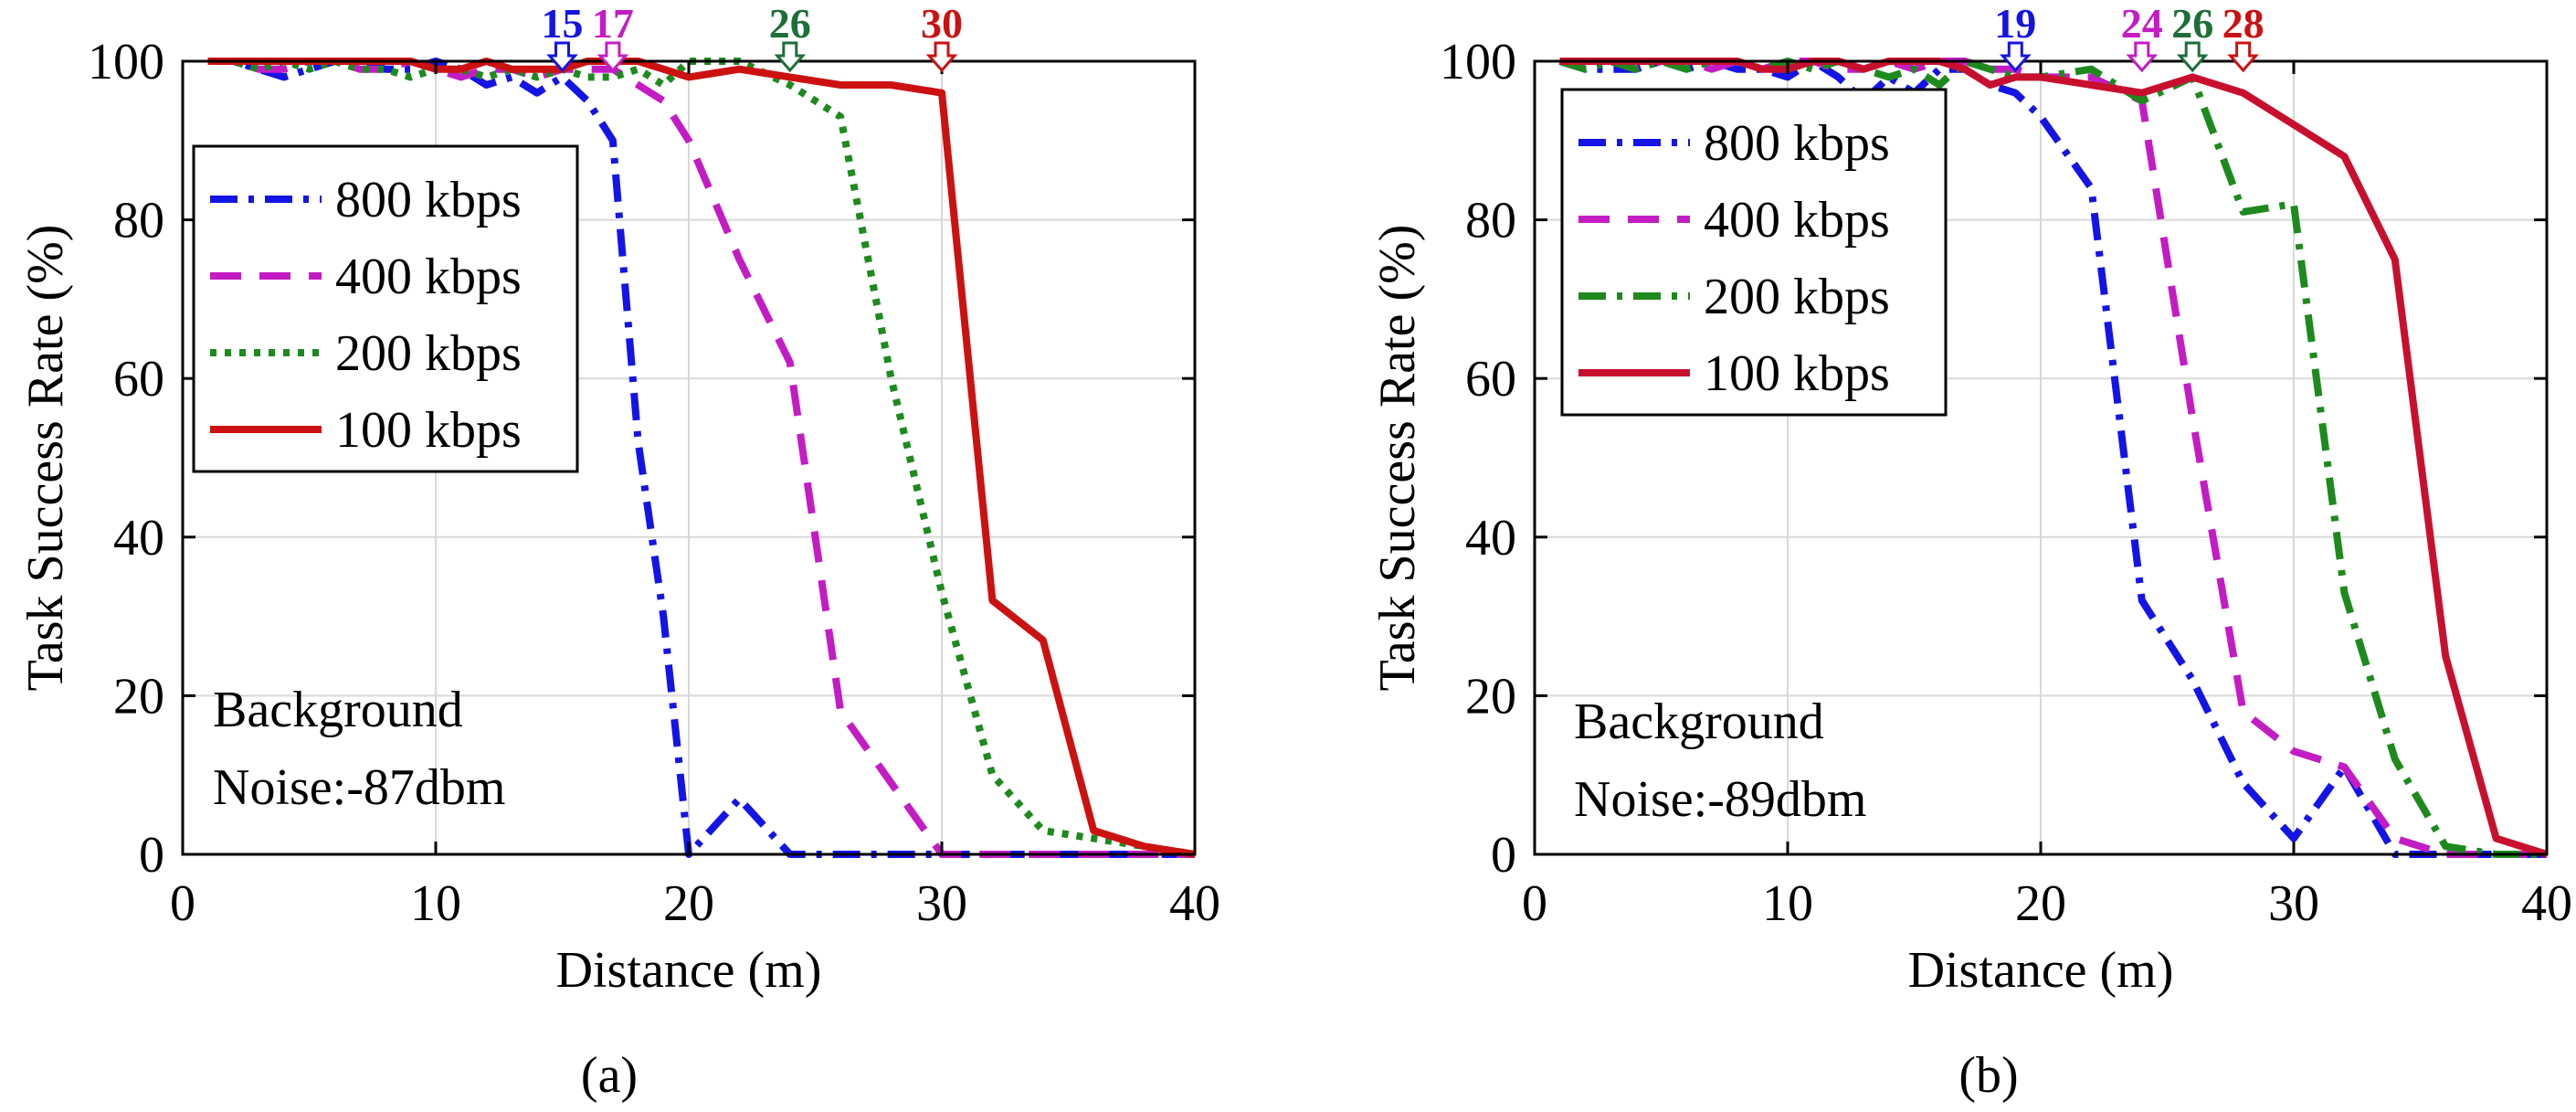 Image resolution: width=2576 pixels, height=1112 pixels. What do you see at coordinates (2040, 903) in the screenshot?
I see `chart-b-x-tick-label: 20` at bounding box center [2040, 903].